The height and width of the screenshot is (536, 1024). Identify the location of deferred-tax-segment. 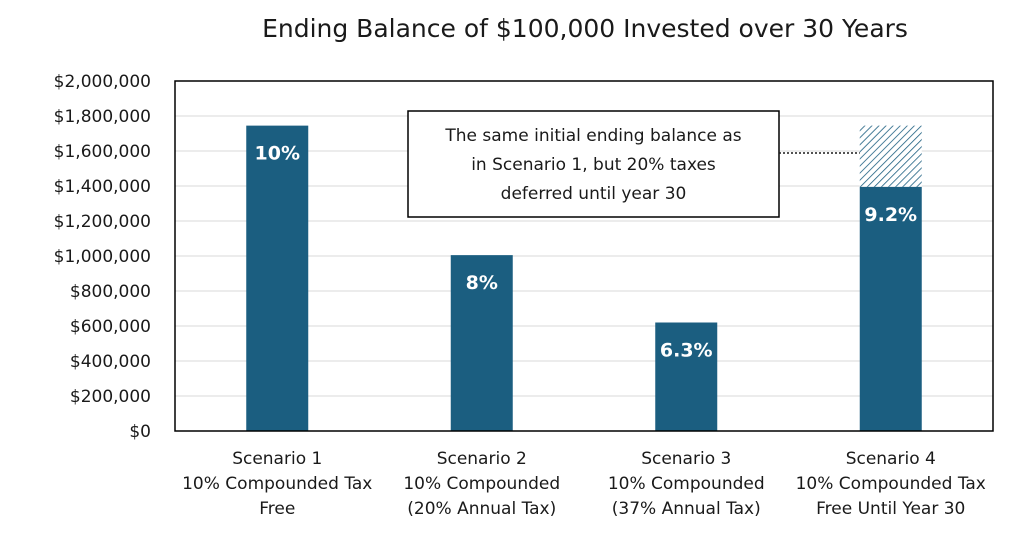
(890, 156).